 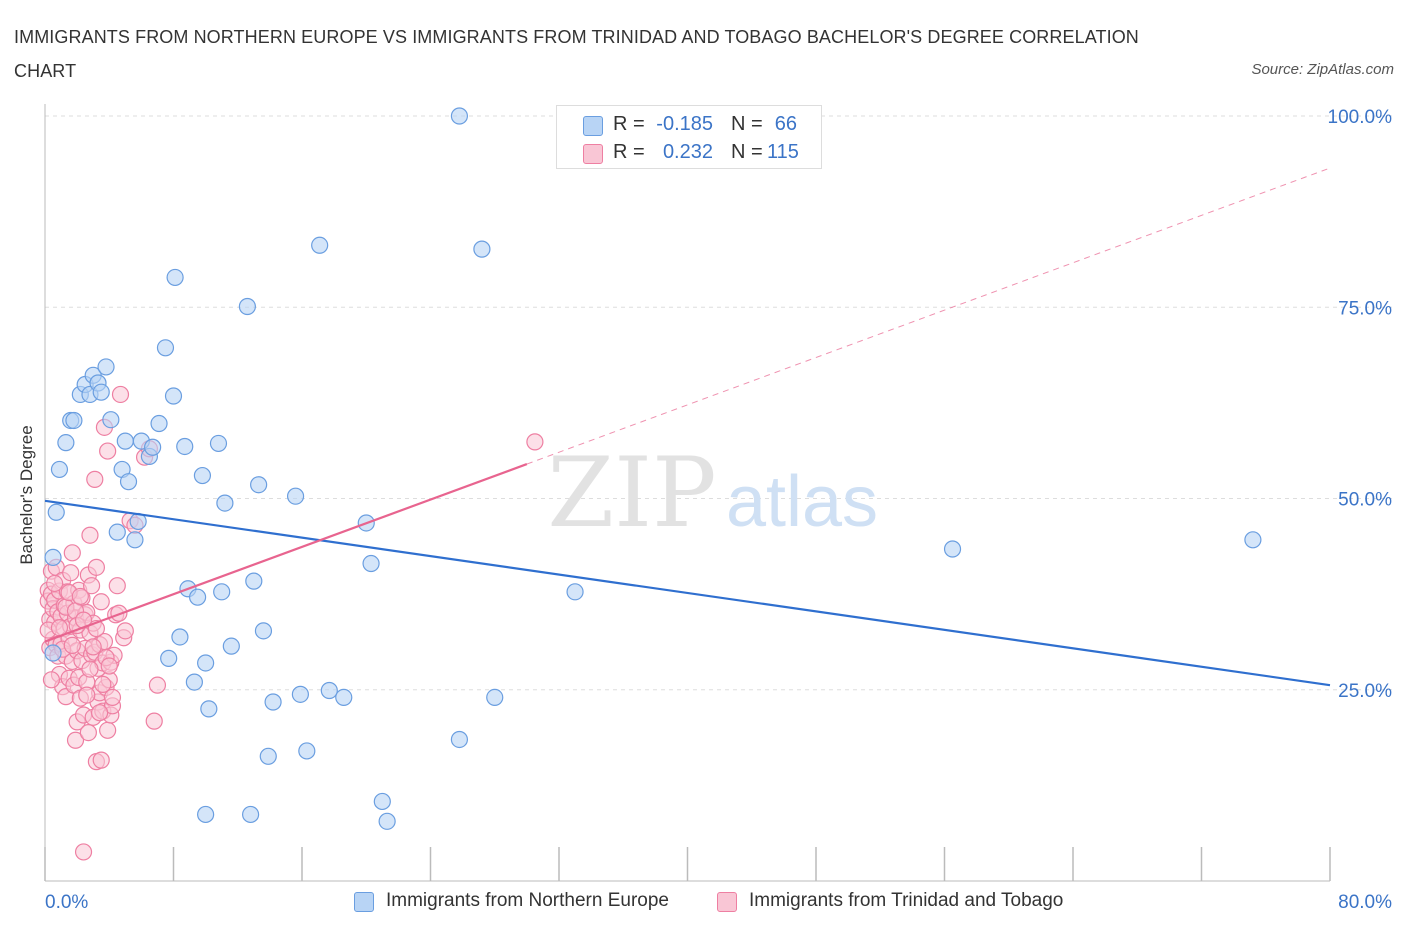 What do you see at coordinates (802, 502) in the screenshot?
I see `watermark-atlas: atlas` at bounding box center [802, 502].